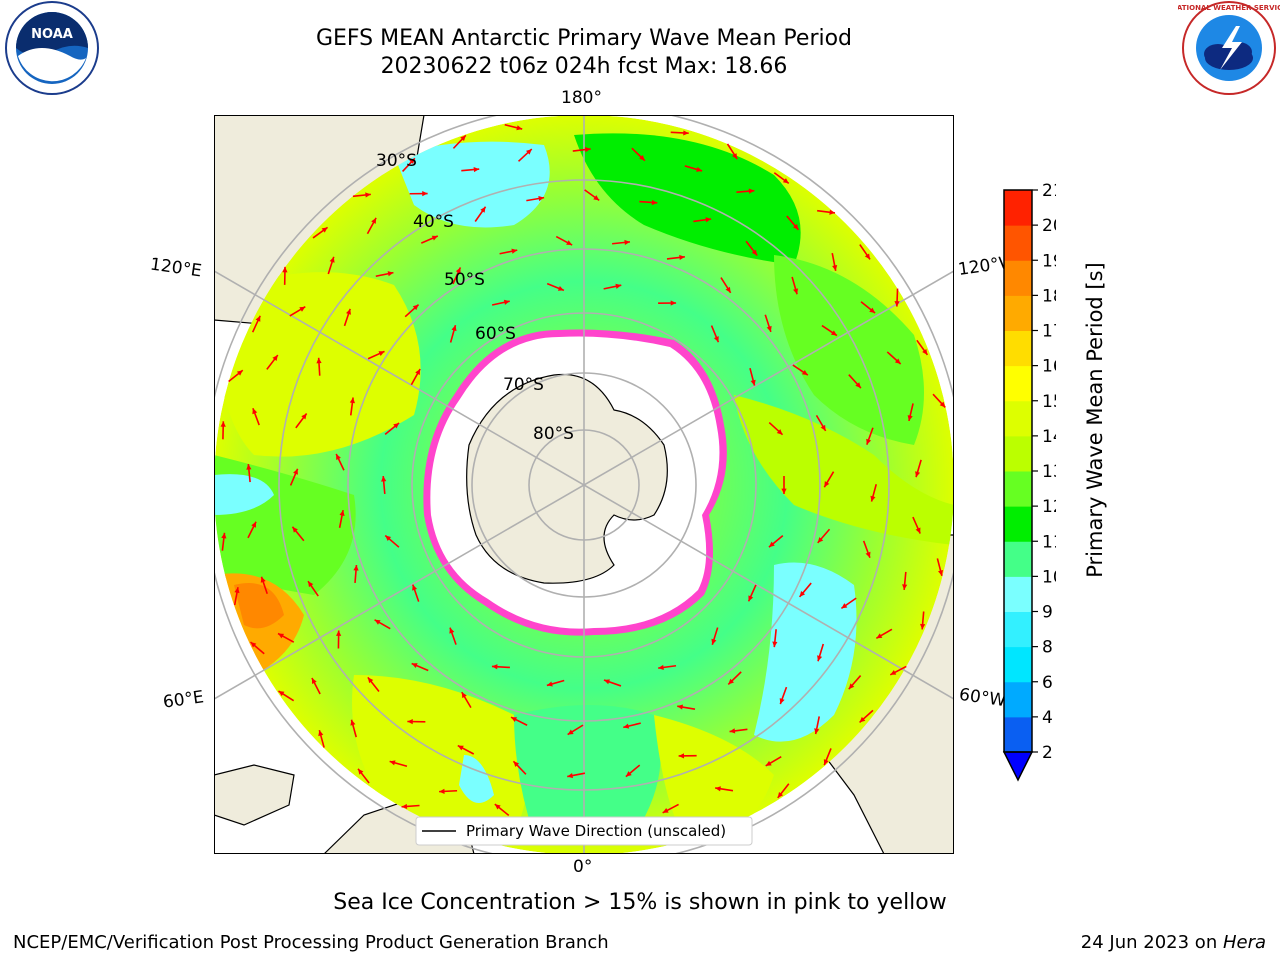 The image size is (1280, 960). What do you see at coordinates (1018, 766) in the screenshot?
I see `colorbar-extend-min` at bounding box center [1018, 766].